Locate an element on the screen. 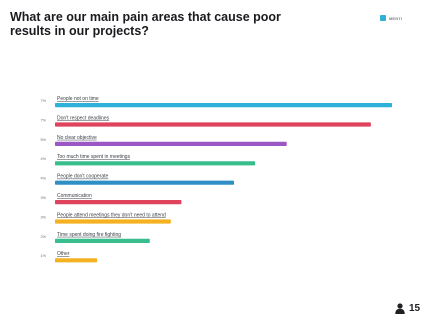 The height and width of the screenshot is (322, 432). brand-mark-icon is located at coordinates (383, 18).